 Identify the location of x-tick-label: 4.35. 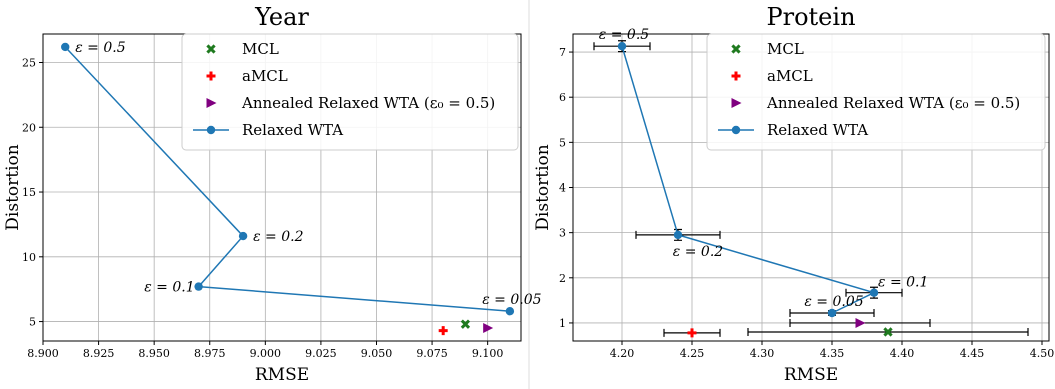
(832, 353).